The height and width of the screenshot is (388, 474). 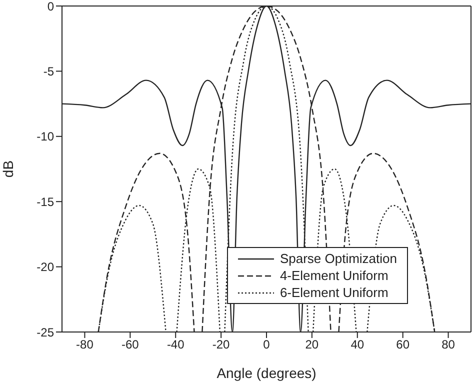 I want to click on y-tick-label: -5, so click(x=48, y=71).